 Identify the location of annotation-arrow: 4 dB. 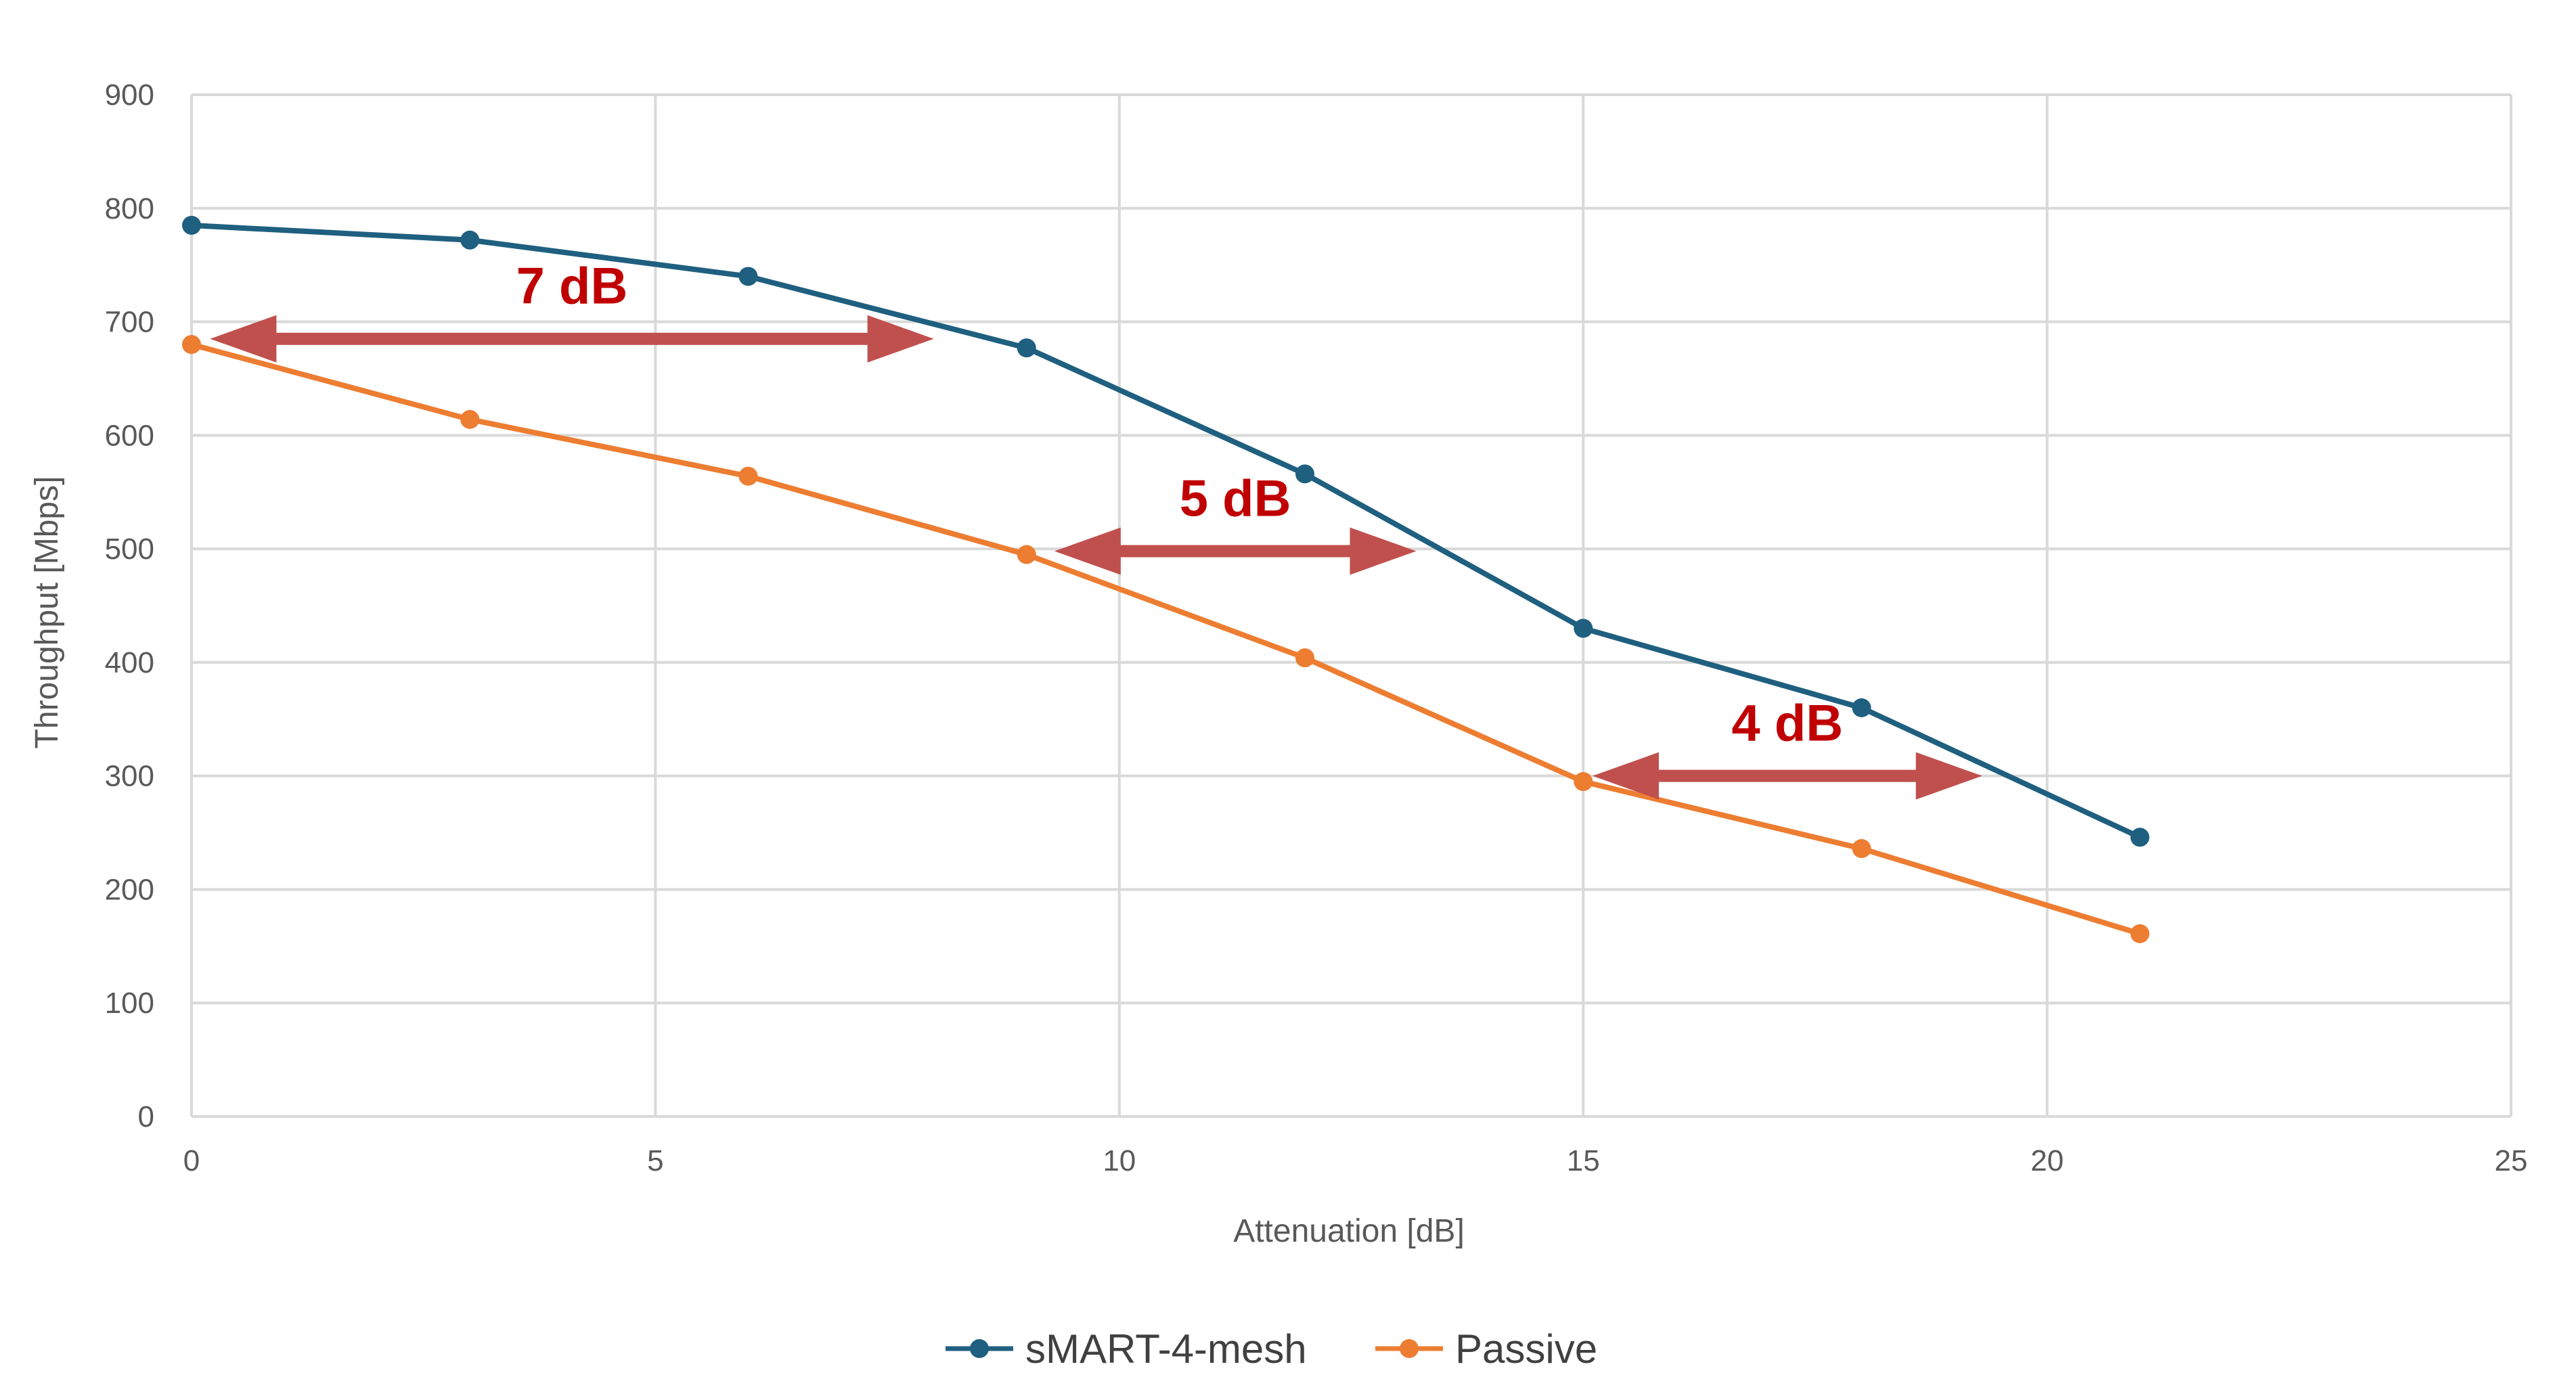
(1787, 748).